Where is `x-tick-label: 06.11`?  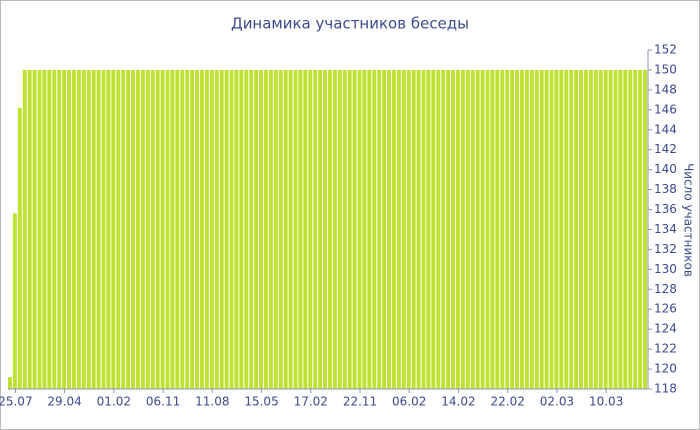 x-tick-label: 06.11 is located at coordinates (163, 402).